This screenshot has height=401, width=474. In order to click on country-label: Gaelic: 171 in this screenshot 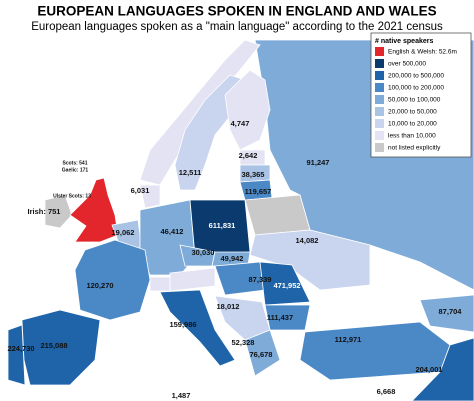, I will do `click(75, 170)`.